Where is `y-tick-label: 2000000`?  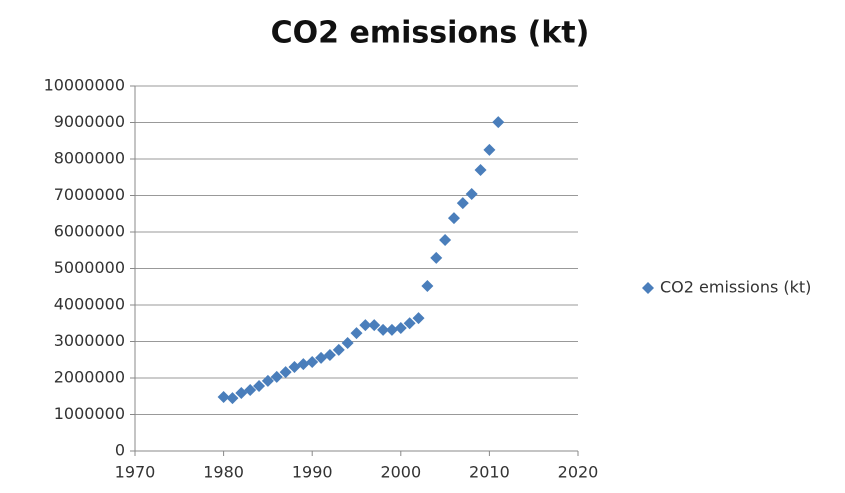 y-tick-label: 2000000 is located at coordinates (89, 377).